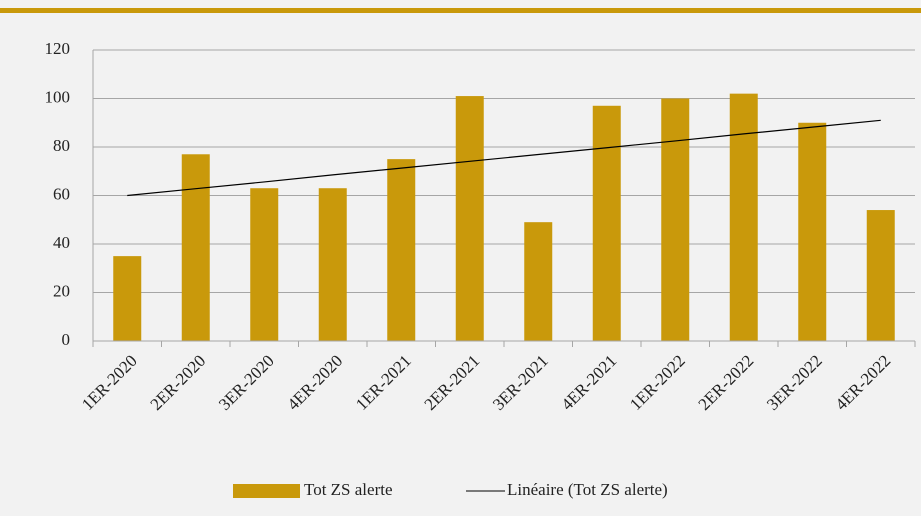 The image size is (921, 516). I want to click on top-rule, so click(460, 10).